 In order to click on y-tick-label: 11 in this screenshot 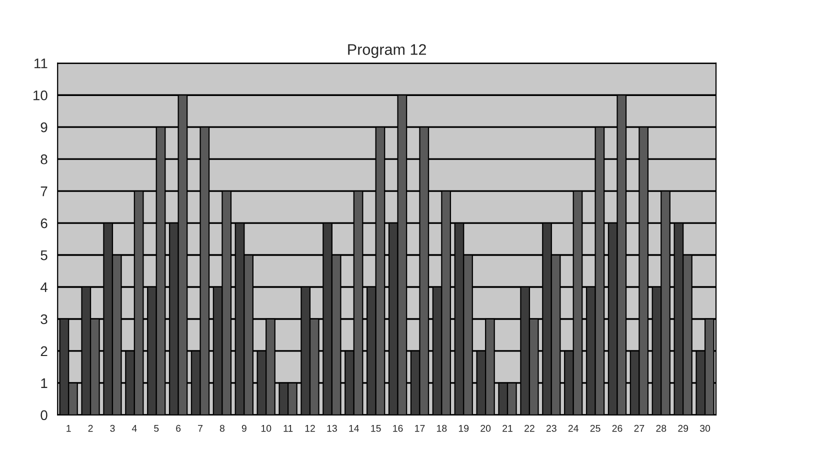, I will do `click(41, 63)`.